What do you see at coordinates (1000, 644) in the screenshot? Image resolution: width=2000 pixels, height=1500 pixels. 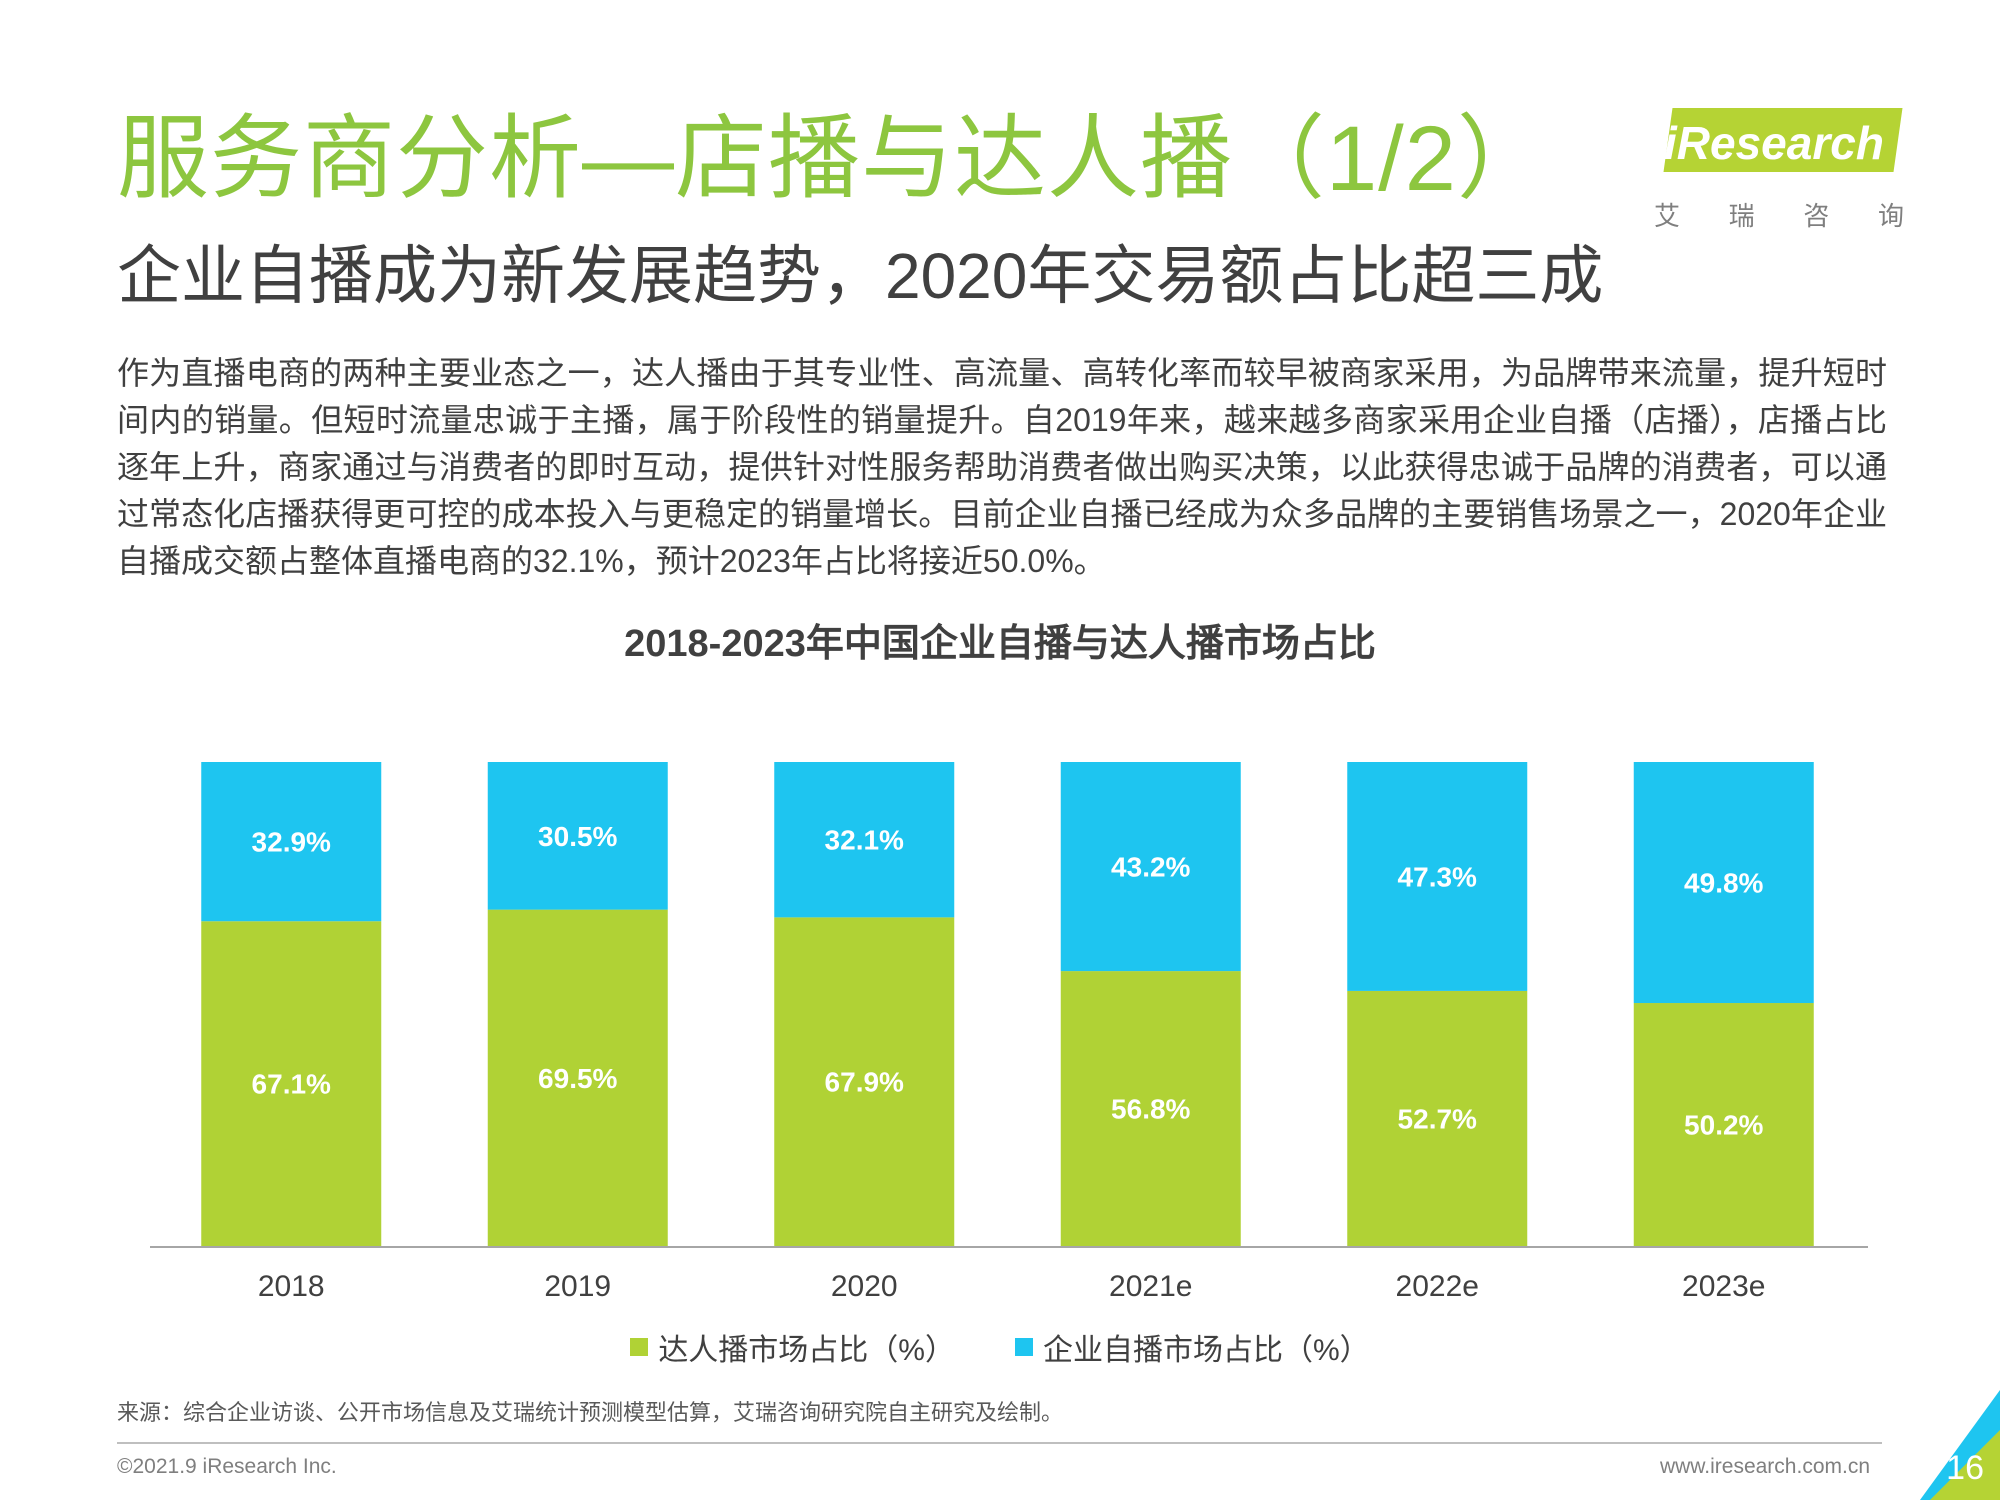 I see `chart-title: 2018-2023年中国企业自播与达人播市场占比` at bounding box center [1000, 644].